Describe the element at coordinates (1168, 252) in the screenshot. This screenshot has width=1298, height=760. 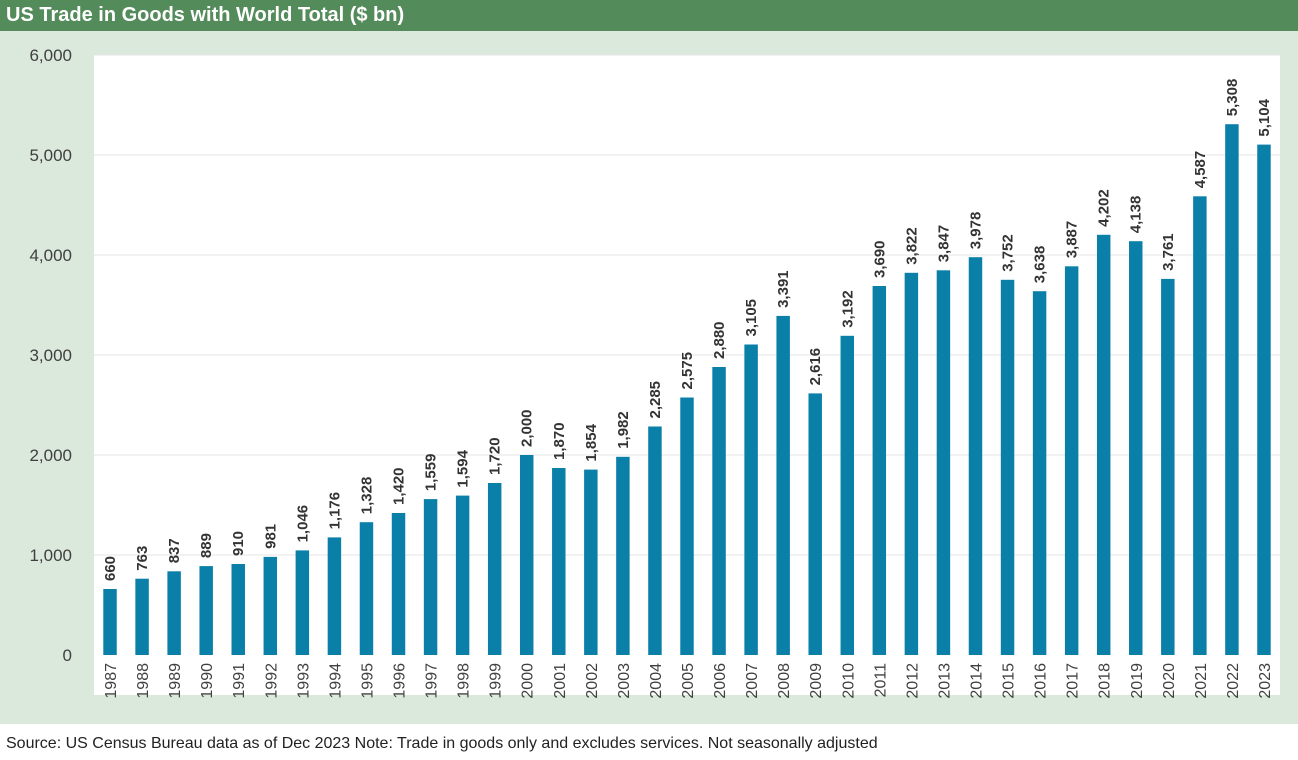
I see `data-label: 3,761` at that location.